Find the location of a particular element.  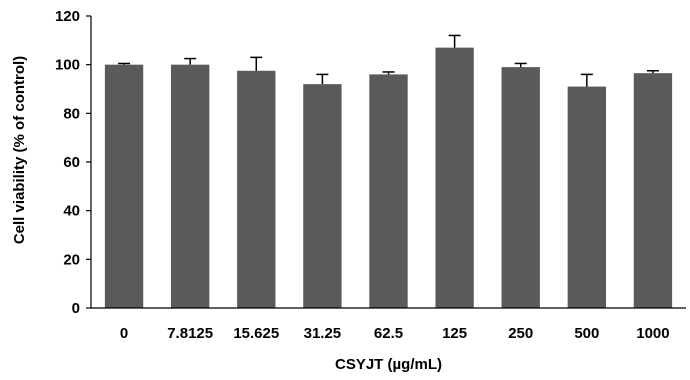

bar-15.625 is located at coordinates (256, 189).